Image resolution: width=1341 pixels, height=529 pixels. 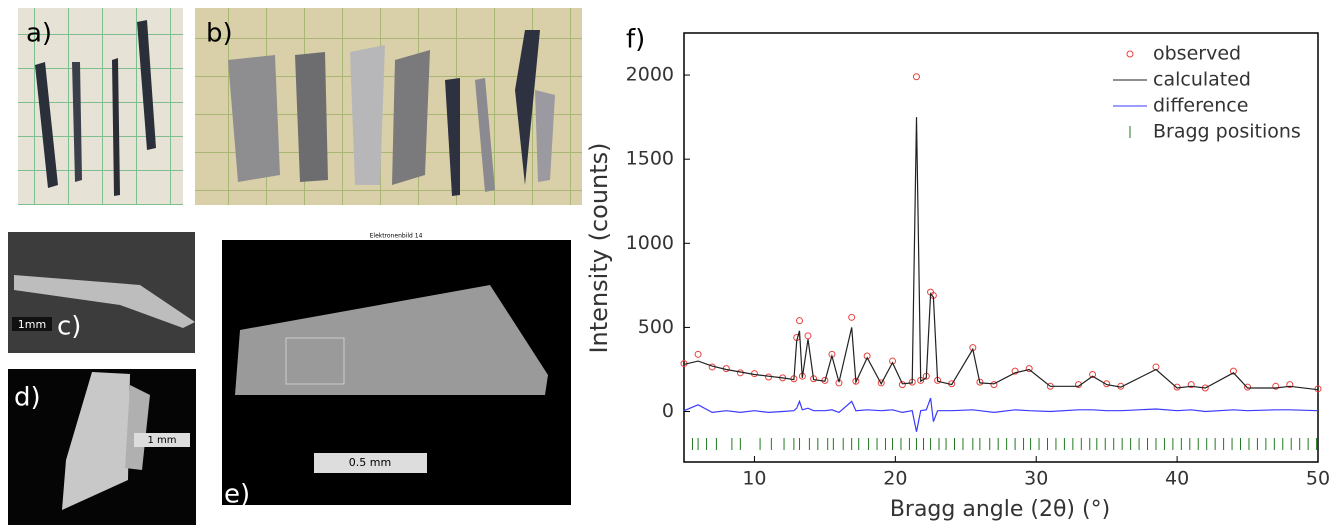 I want to click on y-tick-label: 1000, so click(x=650, y=243).